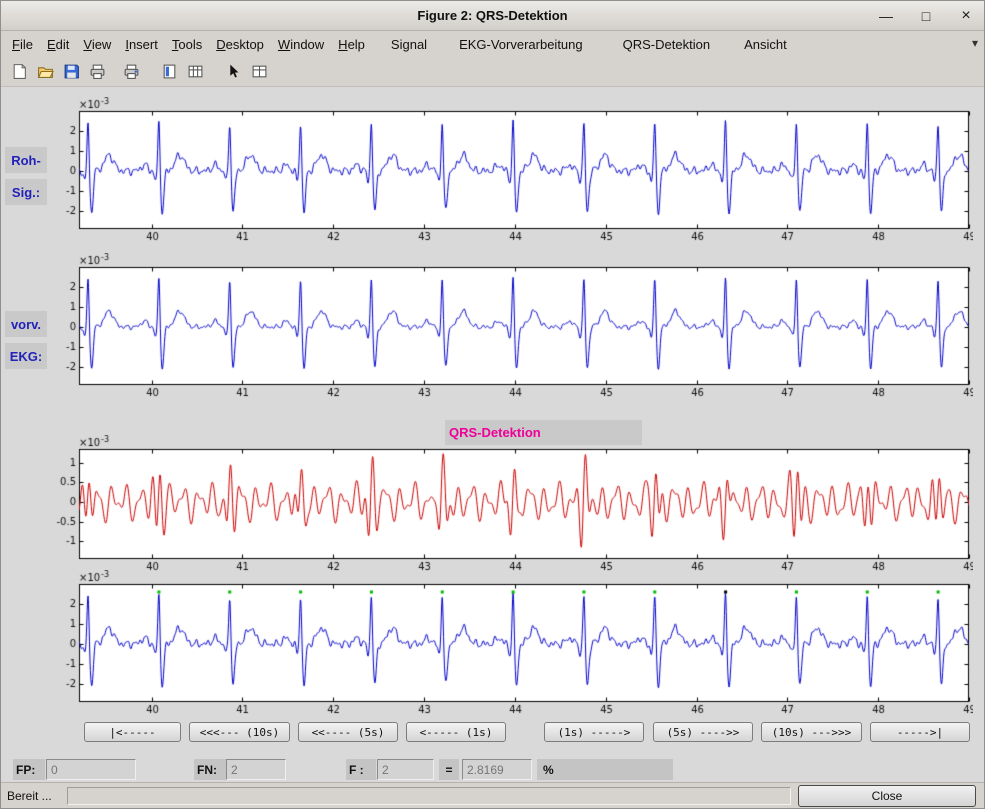 The image size is (985, 809). What do you see at coordinates (132, 732) in the screenshot?
I see `nav-start-button: |<-----` at bounding box center [132, 732].